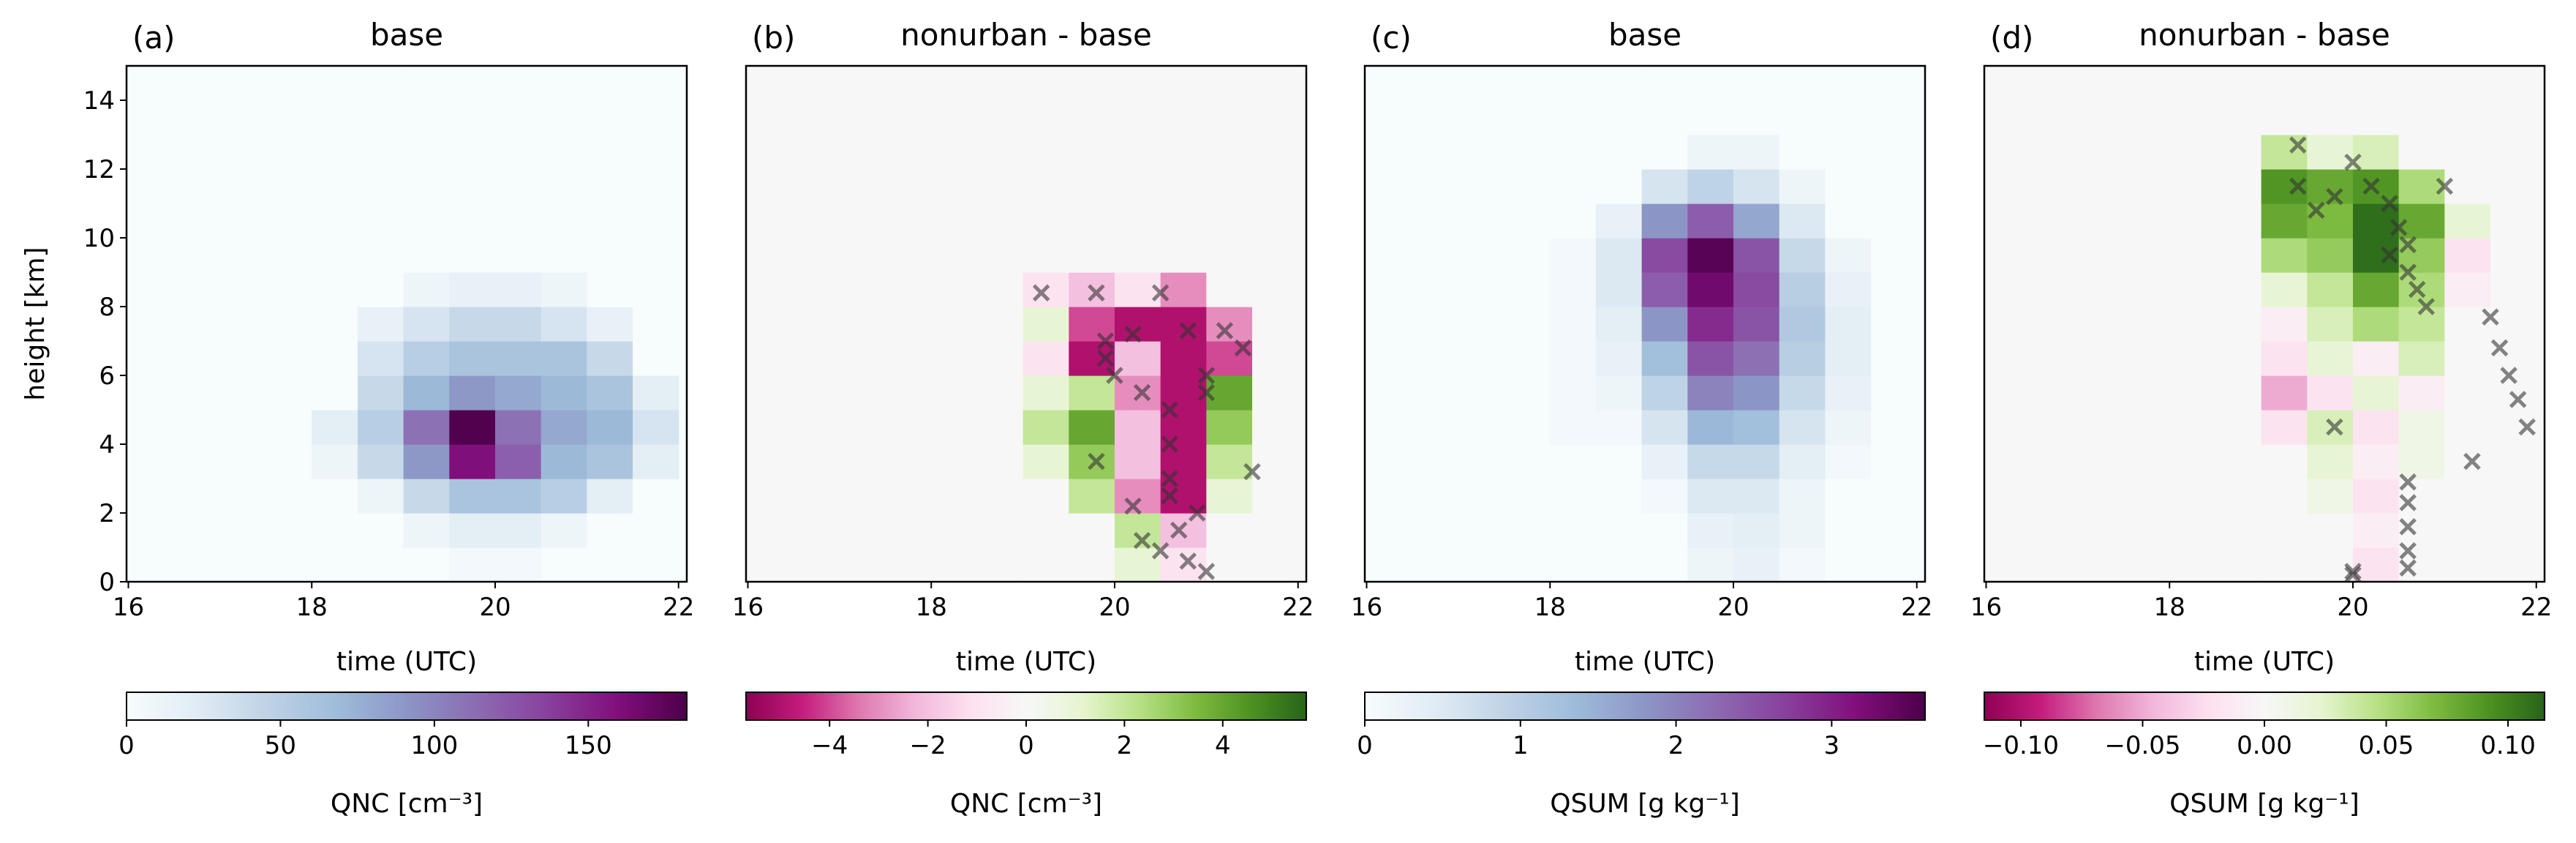 This screenshot has height=843, width=2576. Describe the element at coordinates (1645, 707) in the screenshot. I see `colorbar` at that location.